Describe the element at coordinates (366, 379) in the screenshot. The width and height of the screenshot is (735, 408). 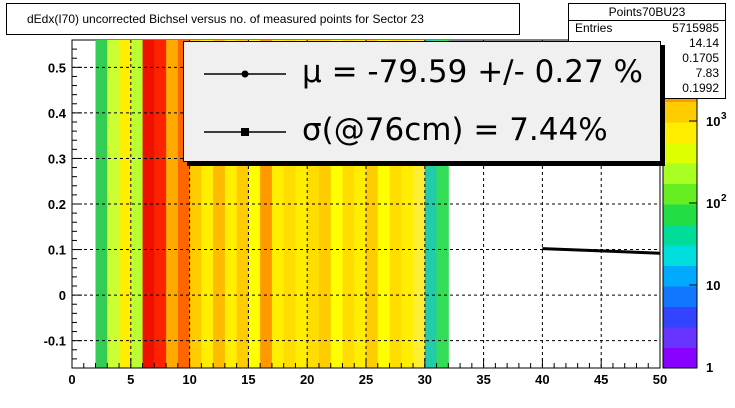
I see `x-tick-label: 25` at that location.